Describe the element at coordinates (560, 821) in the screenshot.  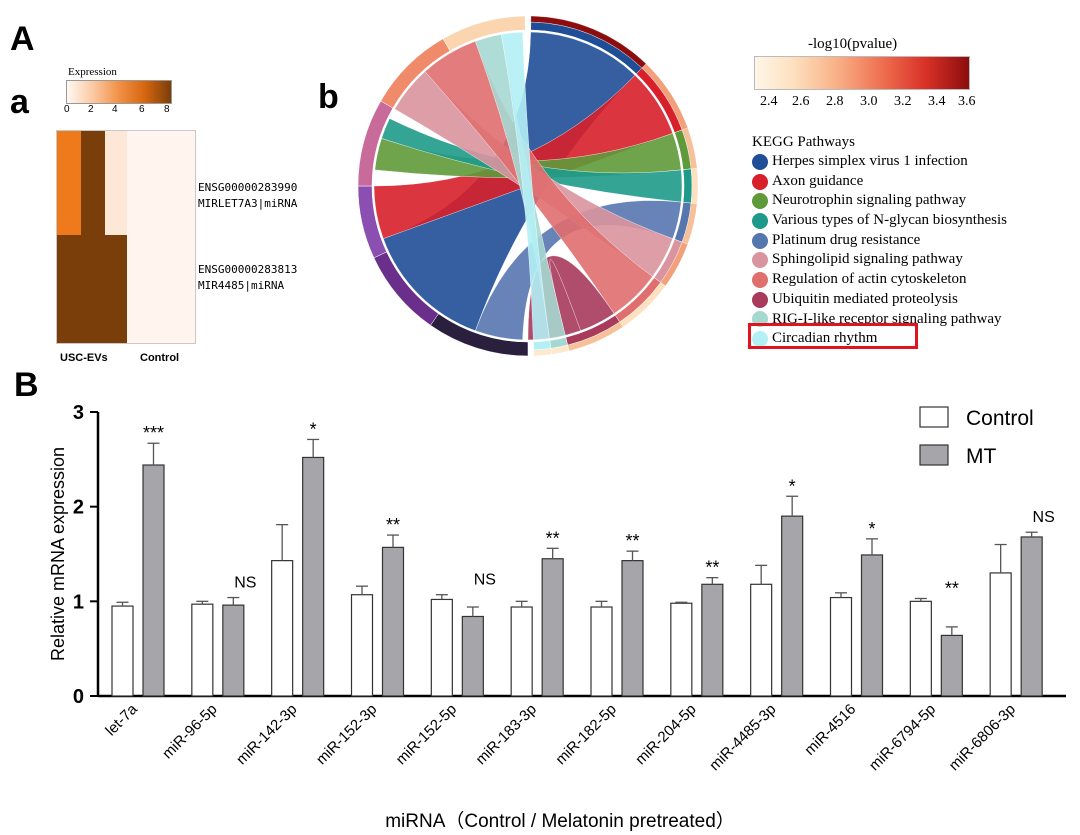
I see `x-axis-label: miRNA（Control / Melatonin pretreated）` at that location.